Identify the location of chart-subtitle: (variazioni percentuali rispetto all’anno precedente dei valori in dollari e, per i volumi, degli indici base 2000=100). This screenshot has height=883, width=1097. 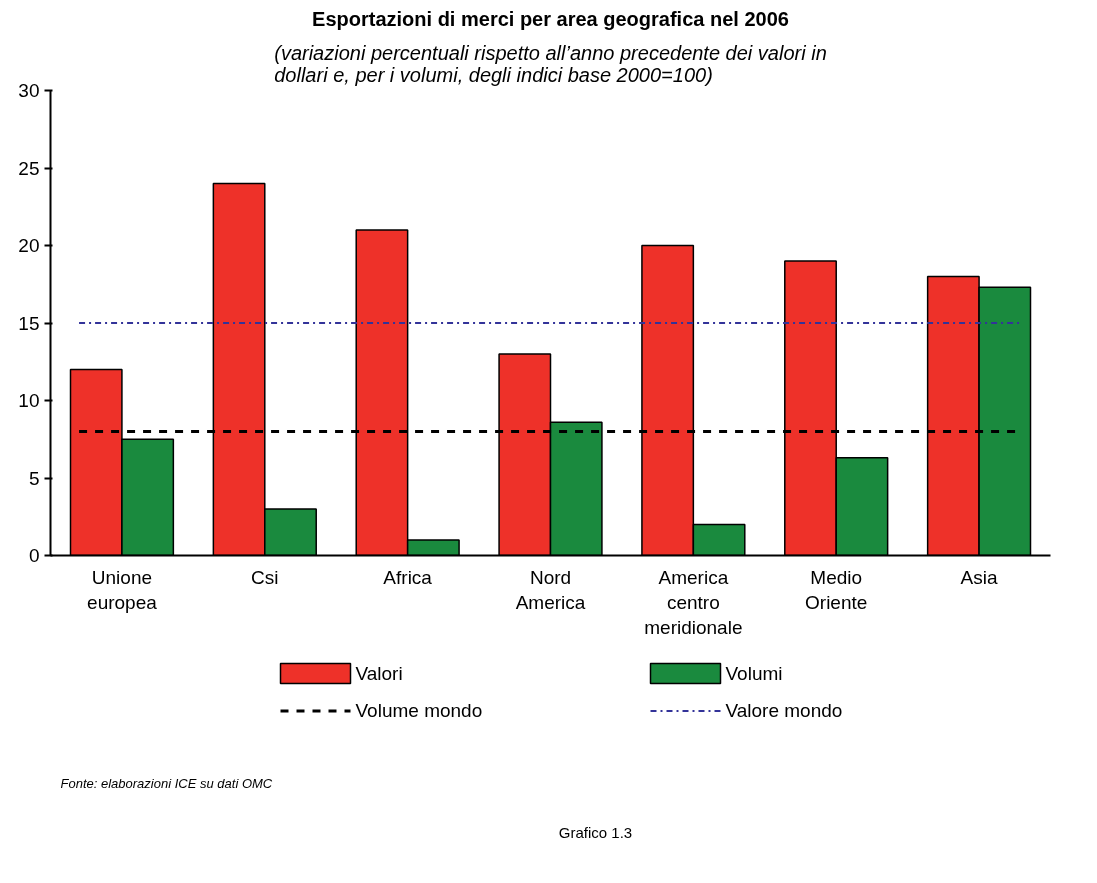
(550, 63).